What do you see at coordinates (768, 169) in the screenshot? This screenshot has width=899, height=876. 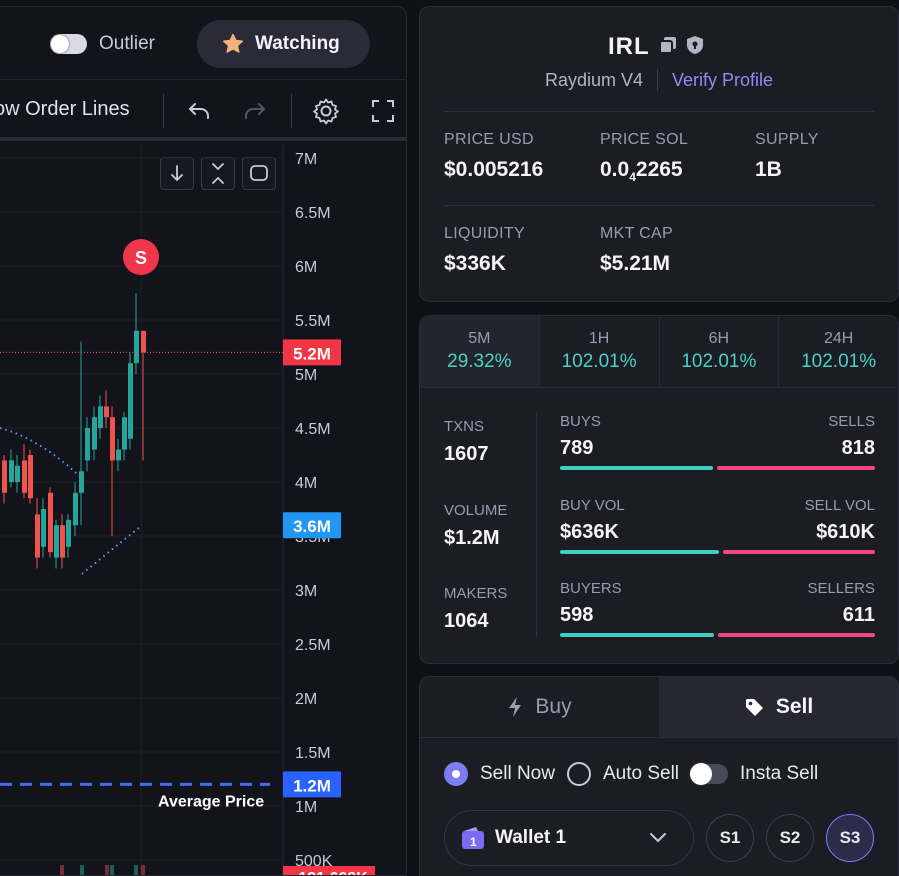 I see `supply-value: 1B` at bounding box center [768, 169].